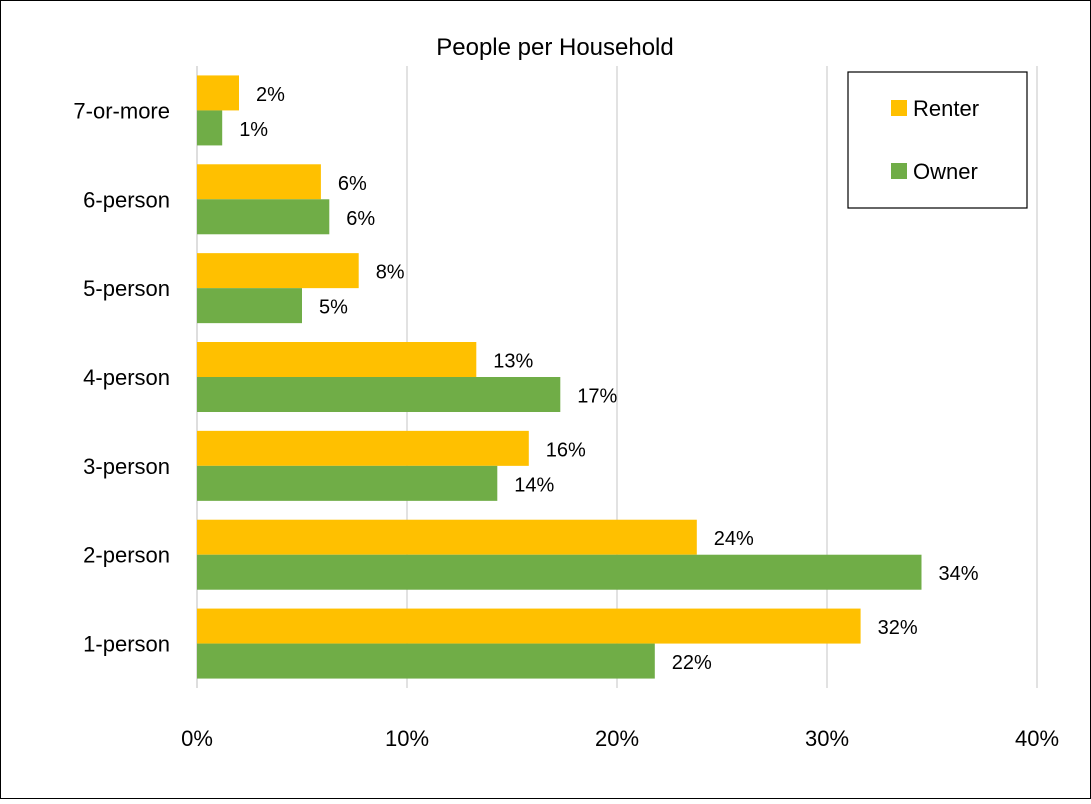 Image resolution: width=1091 pixels, height=804 pixels. What do you see at coordinates (946, 108) in the screenshot?
I see `legend-label-renter: Renter` at bounding box center [946, 108].